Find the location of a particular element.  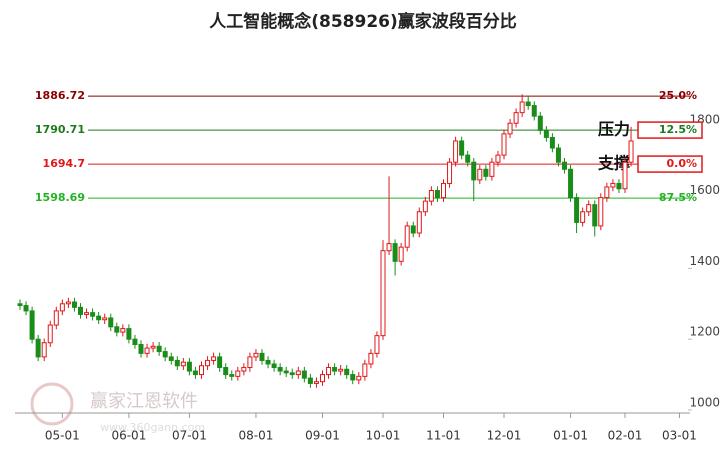

level-pct: 0.0% is located at coordinates (681, 163).